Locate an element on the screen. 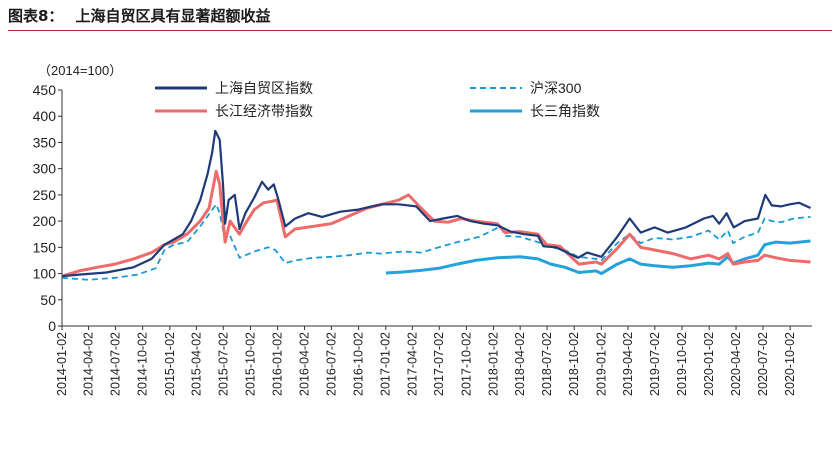 The image size is (840, 456). x-tick-label: 2019-10-02 is located at coordinates (682, 364).